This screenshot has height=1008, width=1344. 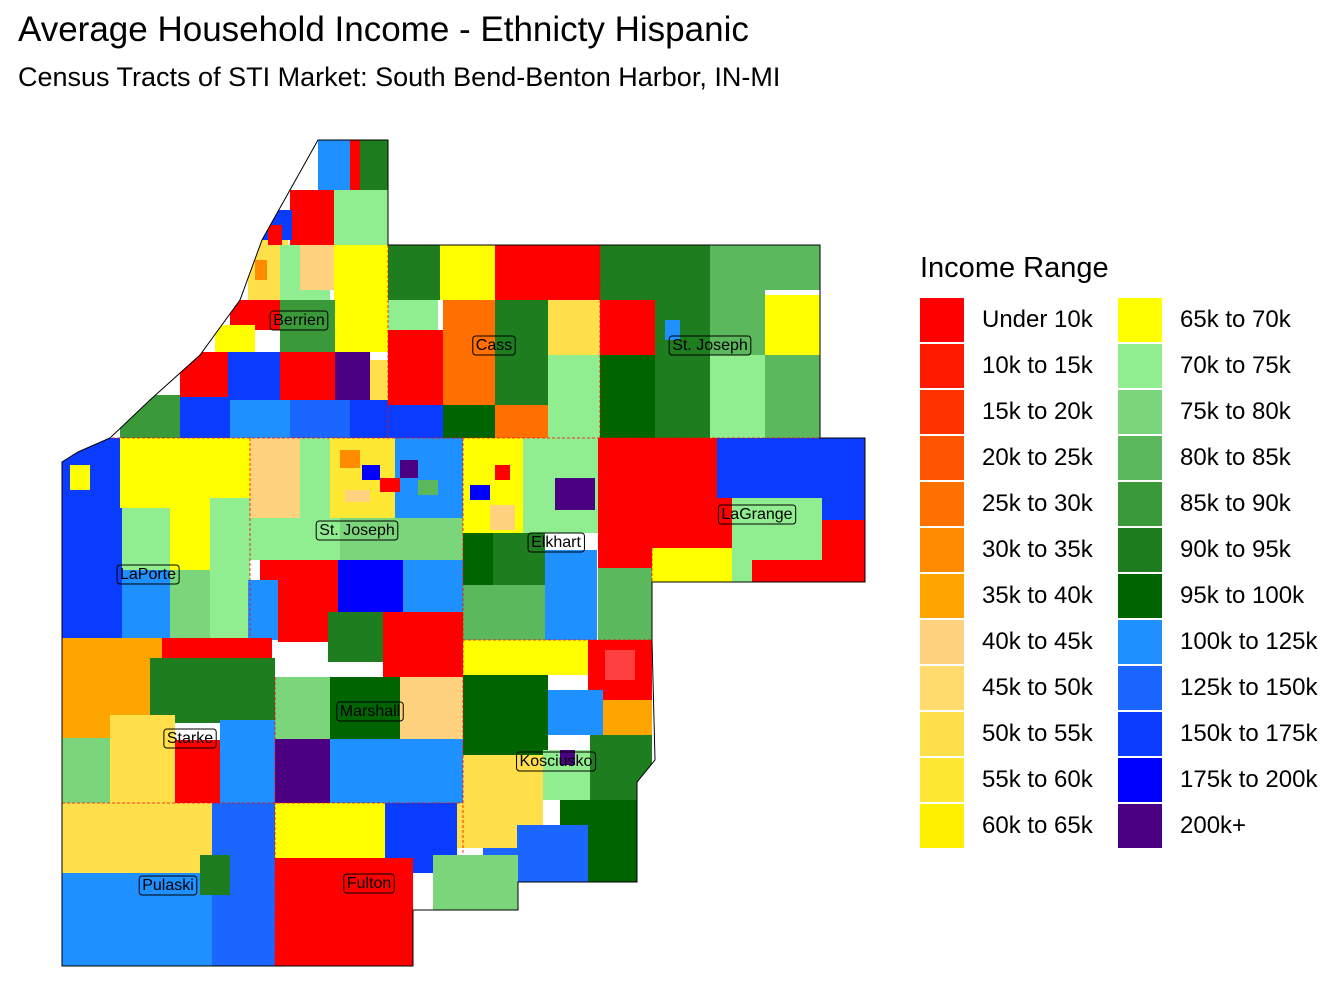 I want to click on legend-item: 95k to 100k, so click(x=1218, y=596).